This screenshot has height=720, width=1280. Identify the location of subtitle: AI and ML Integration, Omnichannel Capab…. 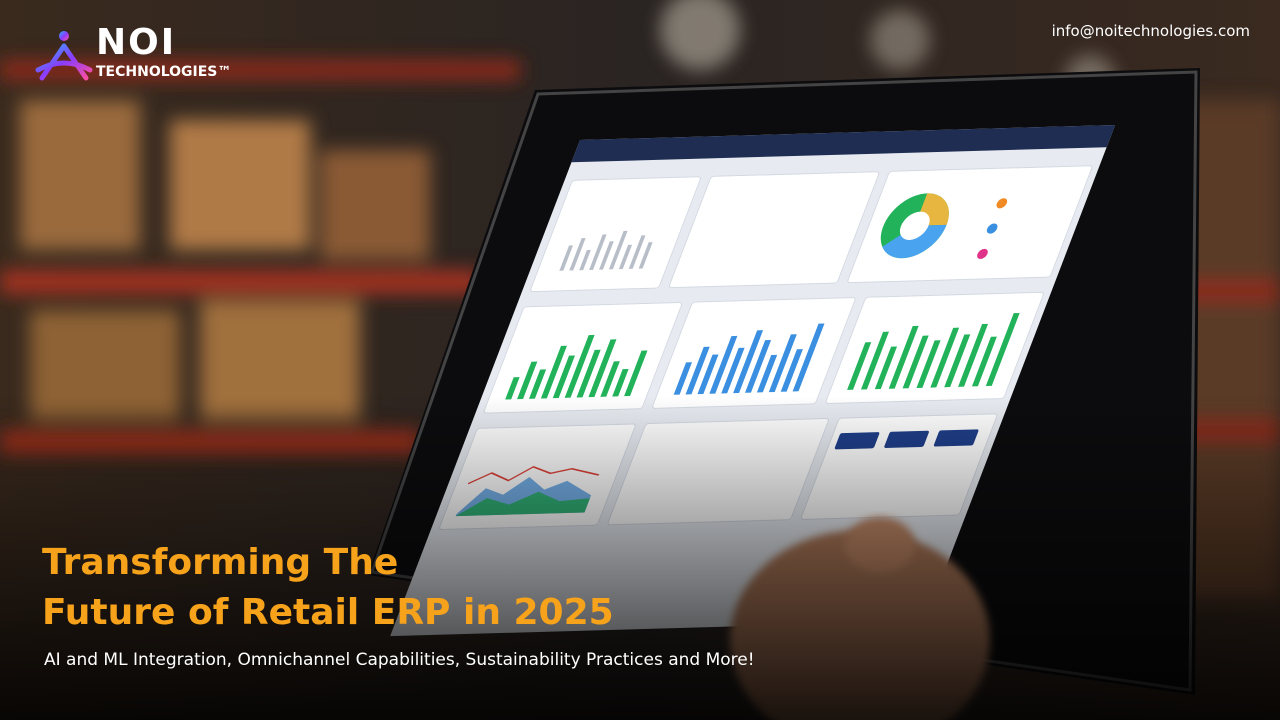
(399, 660).